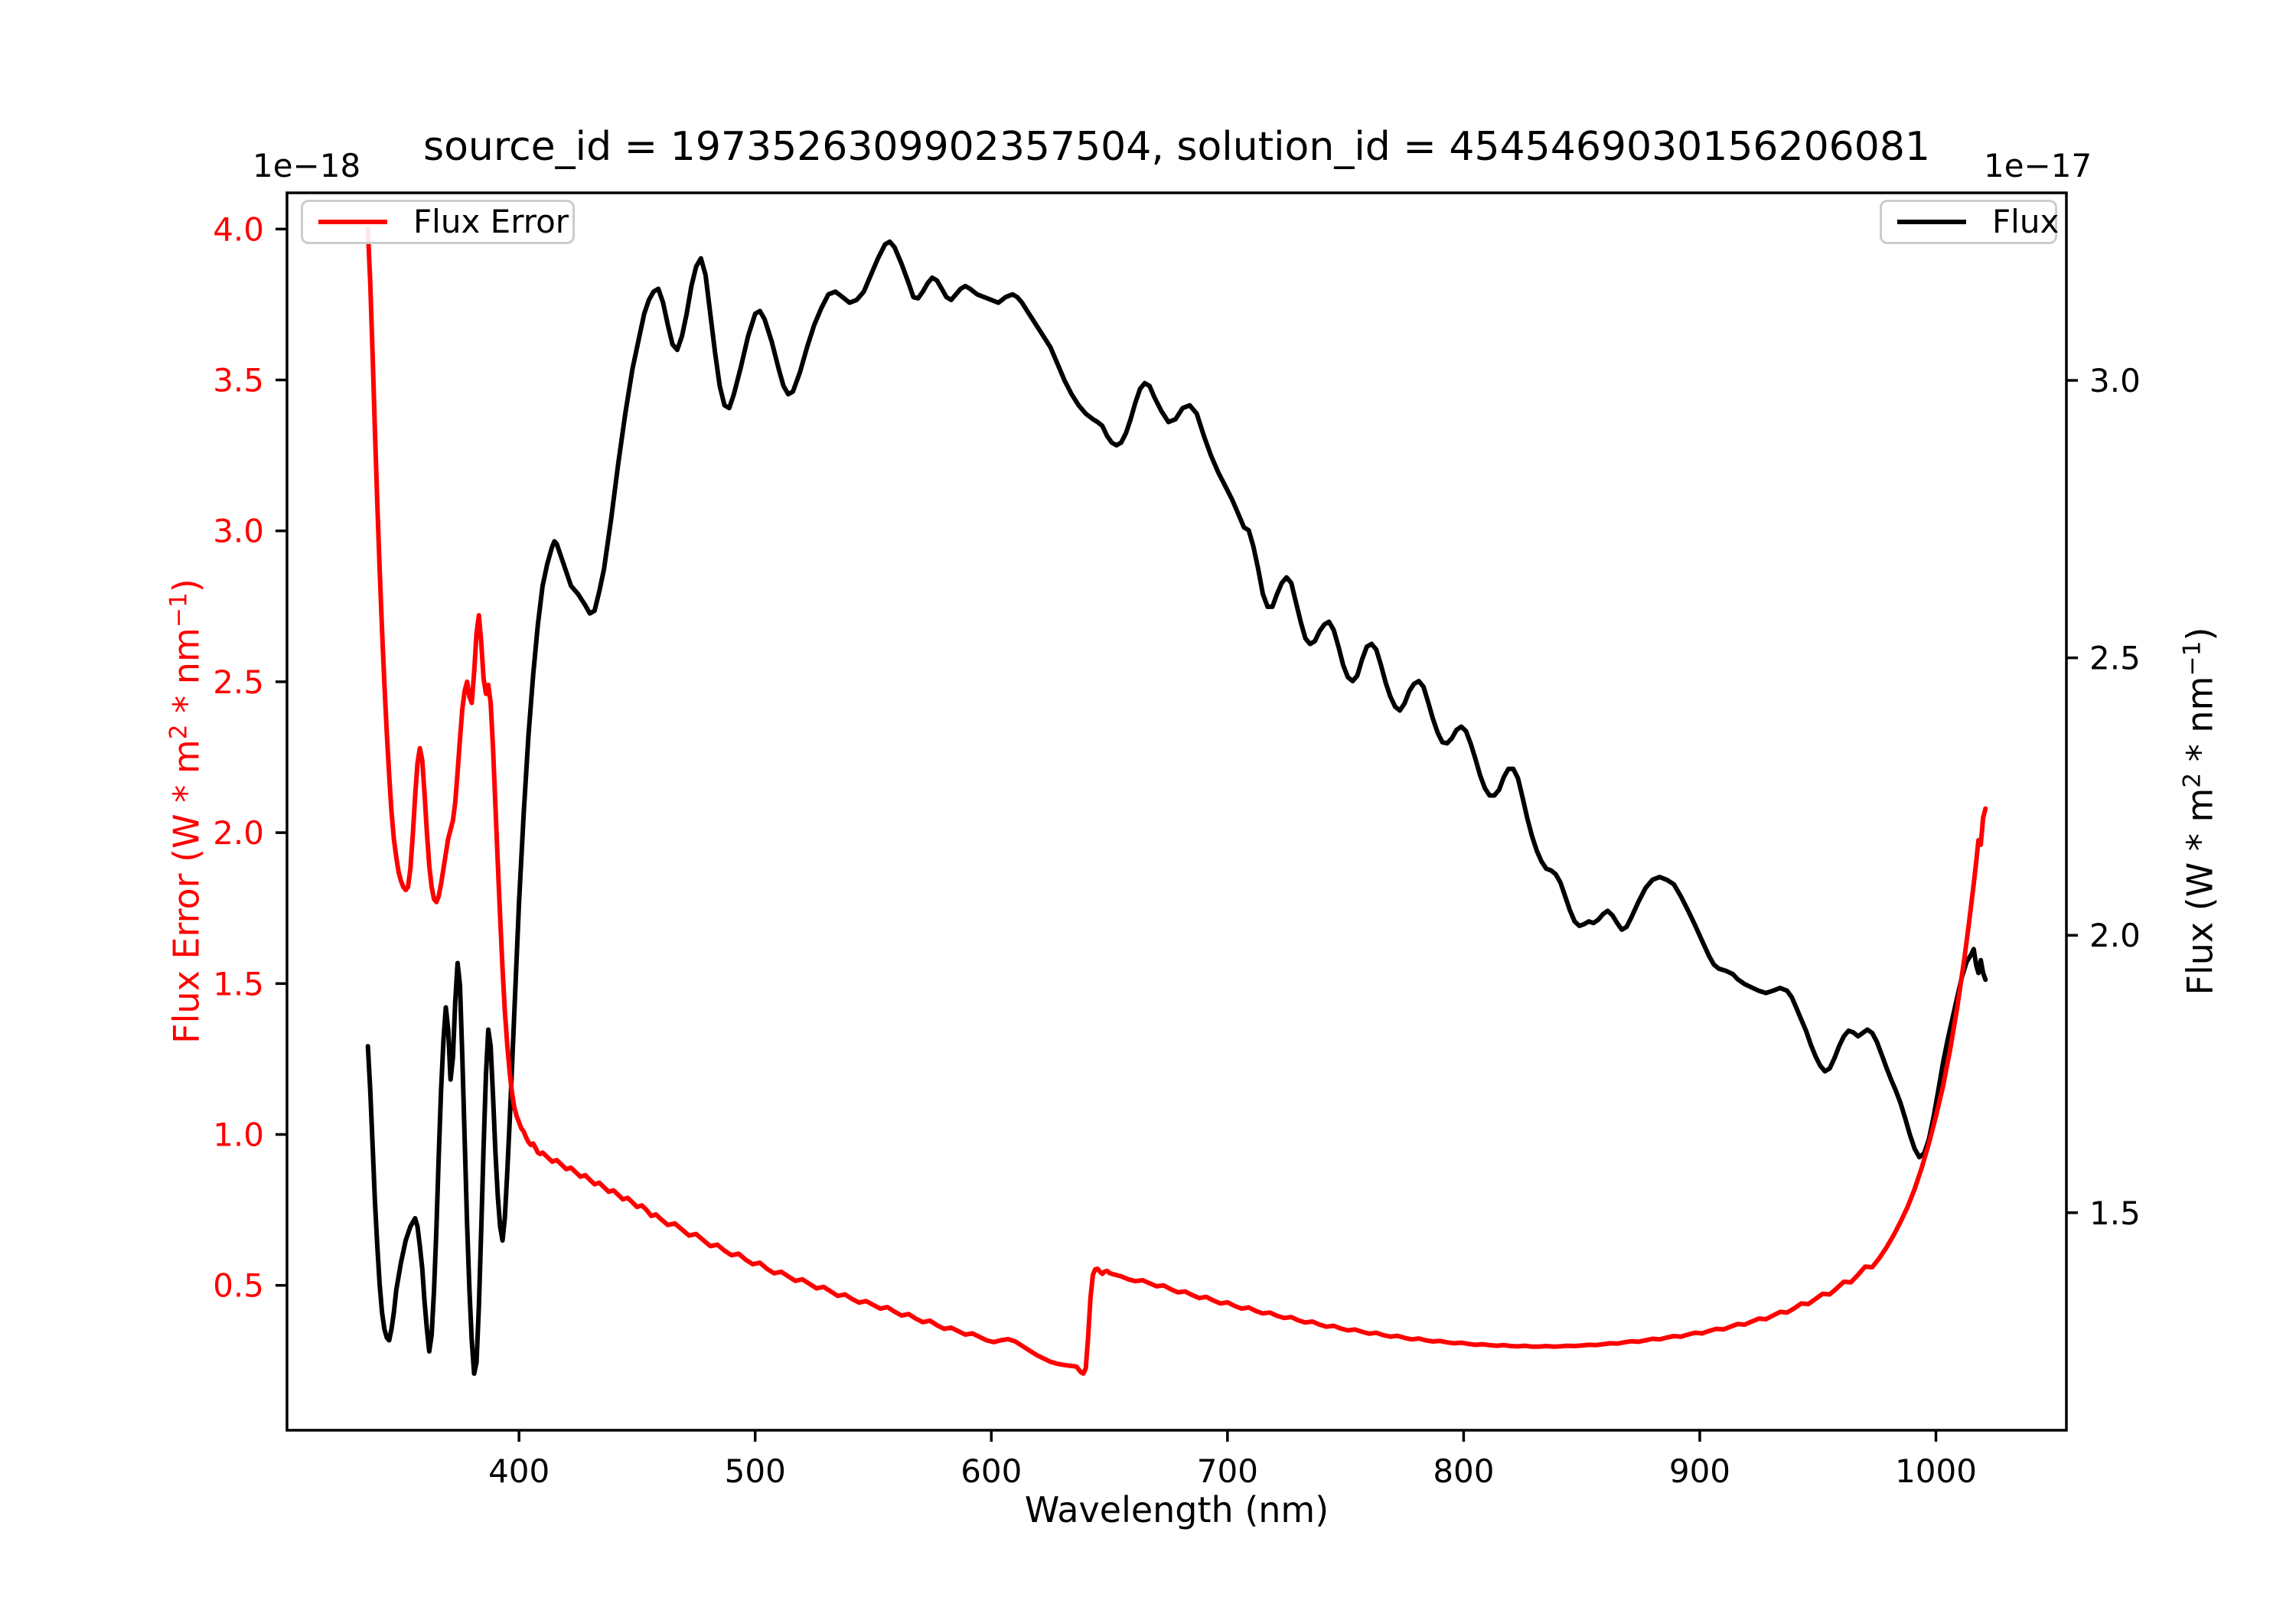 This screenshot has width=2296, height=1607. I want to click on x-tick-label: 400, so click(519, 1471).